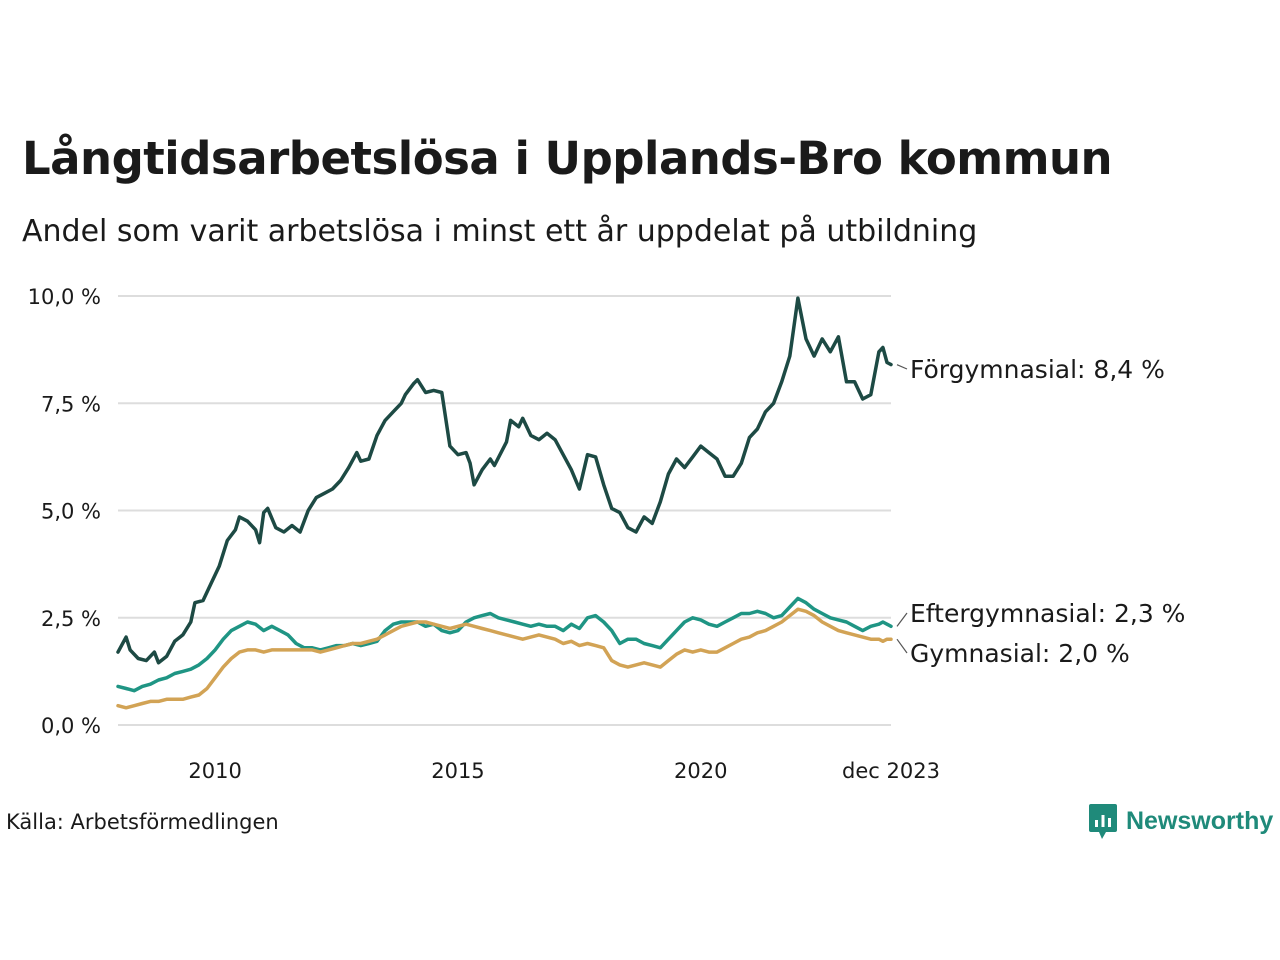 This screenshot has height=960, width=1280. I want to click on series-label-eftergymnasial: Eftergymnasial: 2,3 %, so click(1047, 613).